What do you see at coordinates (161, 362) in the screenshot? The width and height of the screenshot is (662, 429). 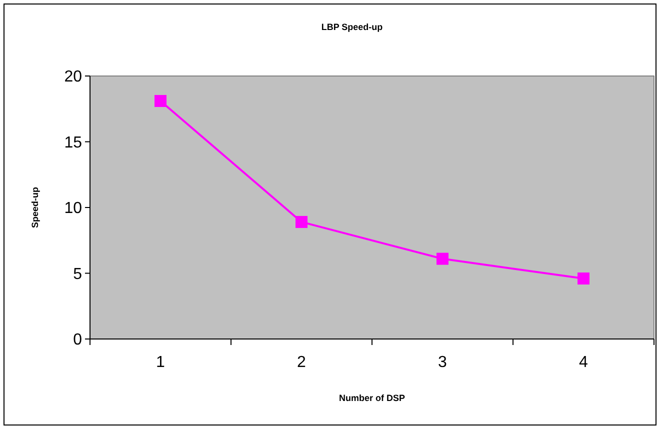 I see `x-tick-label: 1` at bounding box center [161, 362].